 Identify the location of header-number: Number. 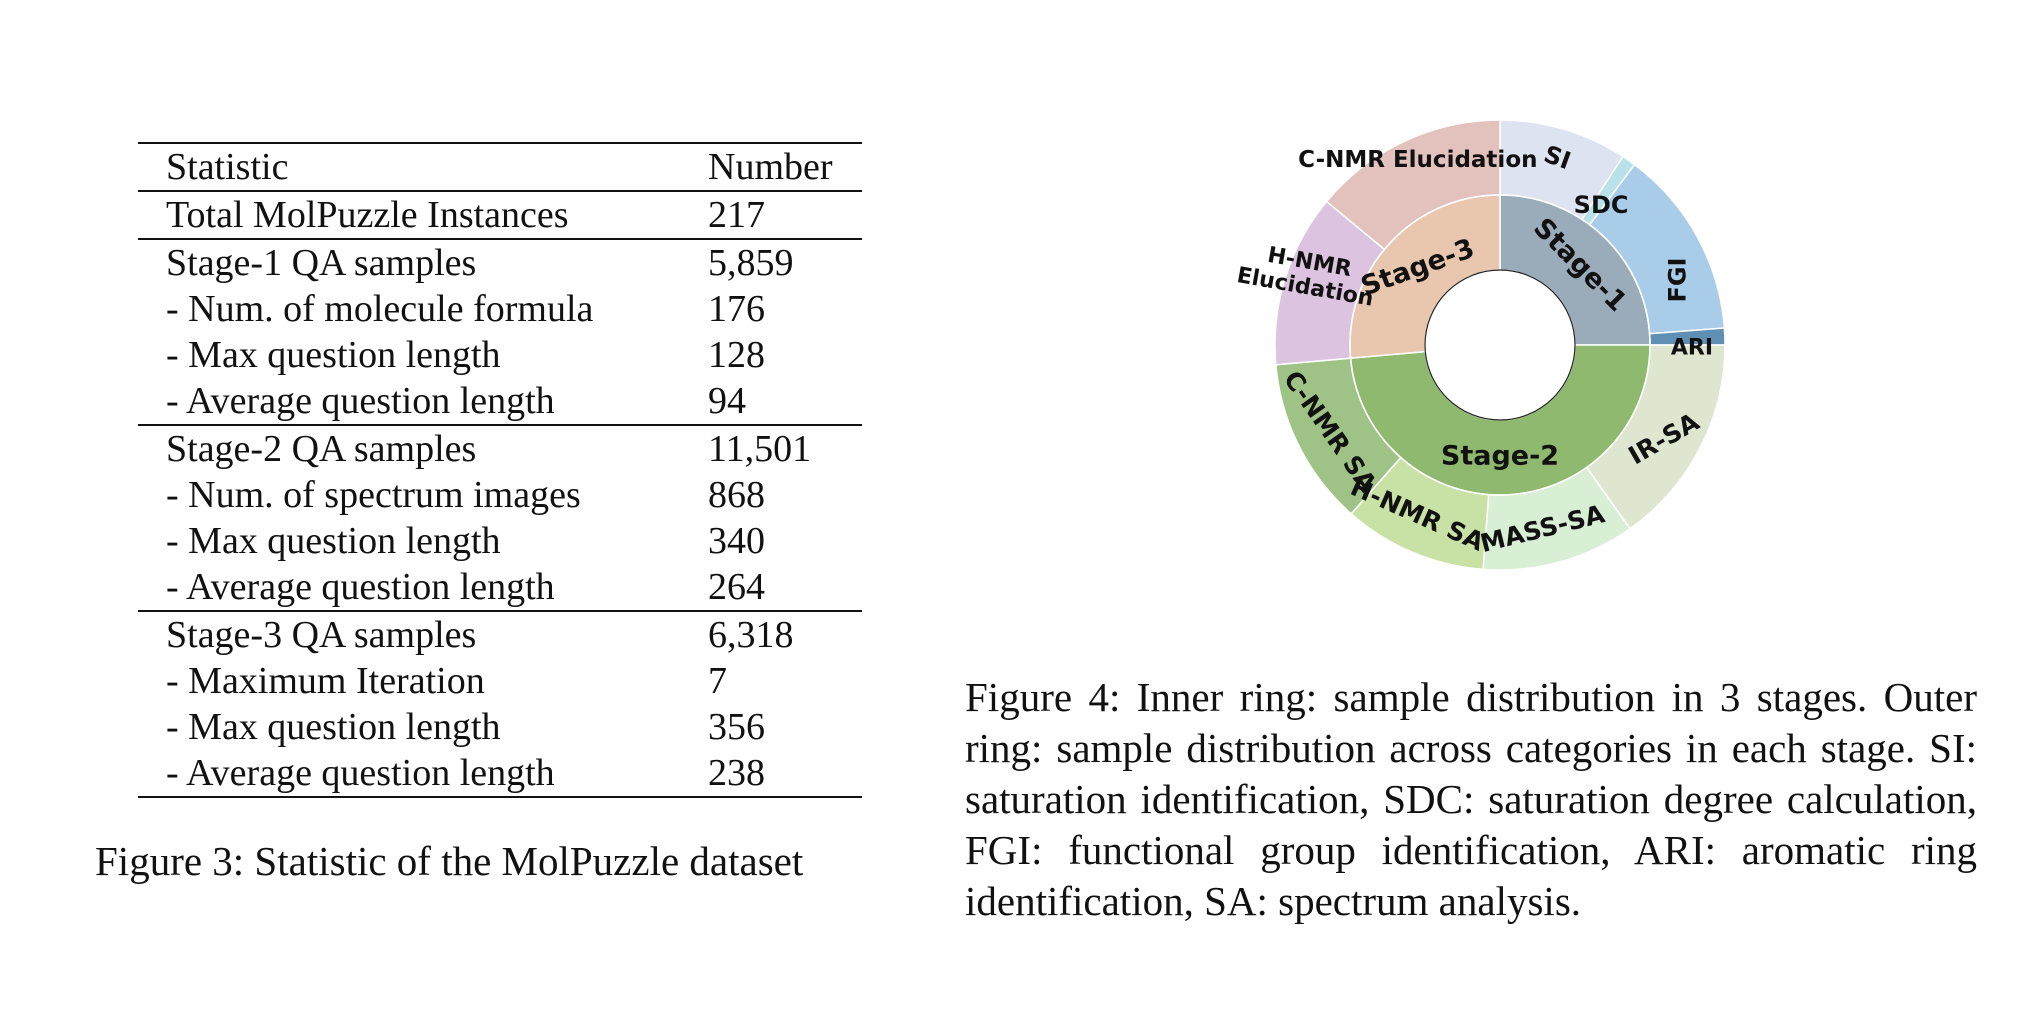
(780, 166).